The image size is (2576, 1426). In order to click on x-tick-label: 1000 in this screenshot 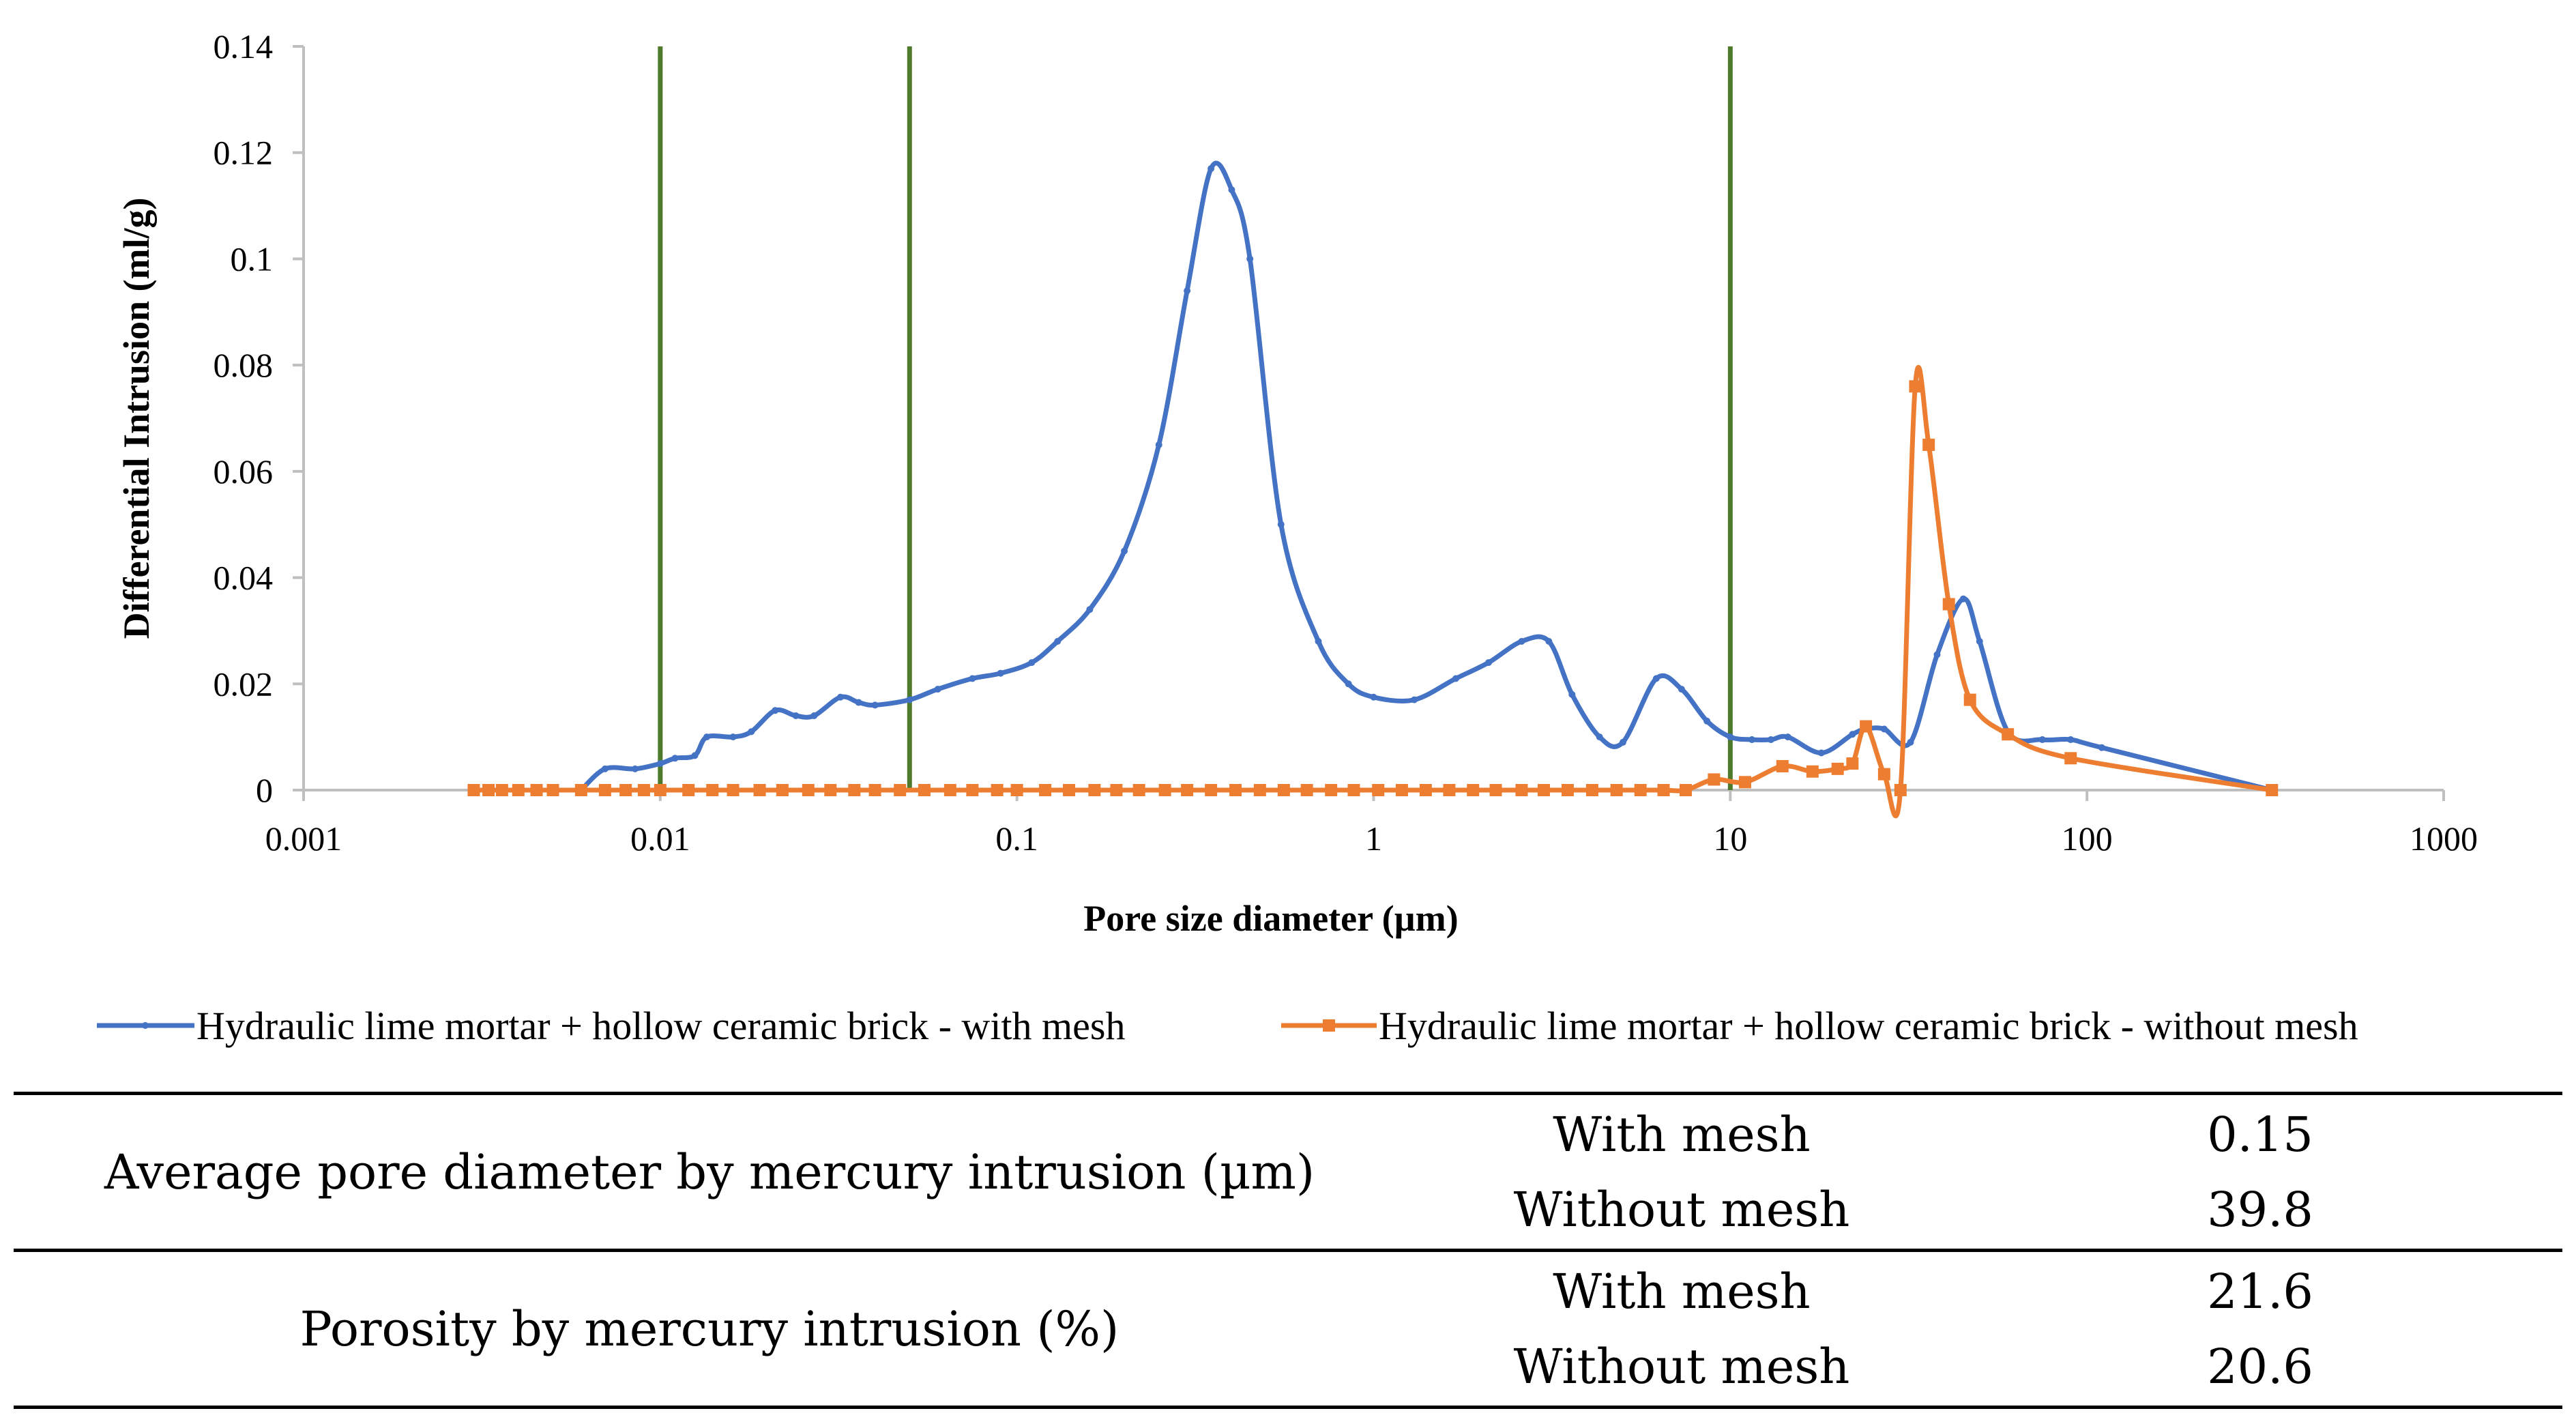, I will do `click(2444, 839)`.